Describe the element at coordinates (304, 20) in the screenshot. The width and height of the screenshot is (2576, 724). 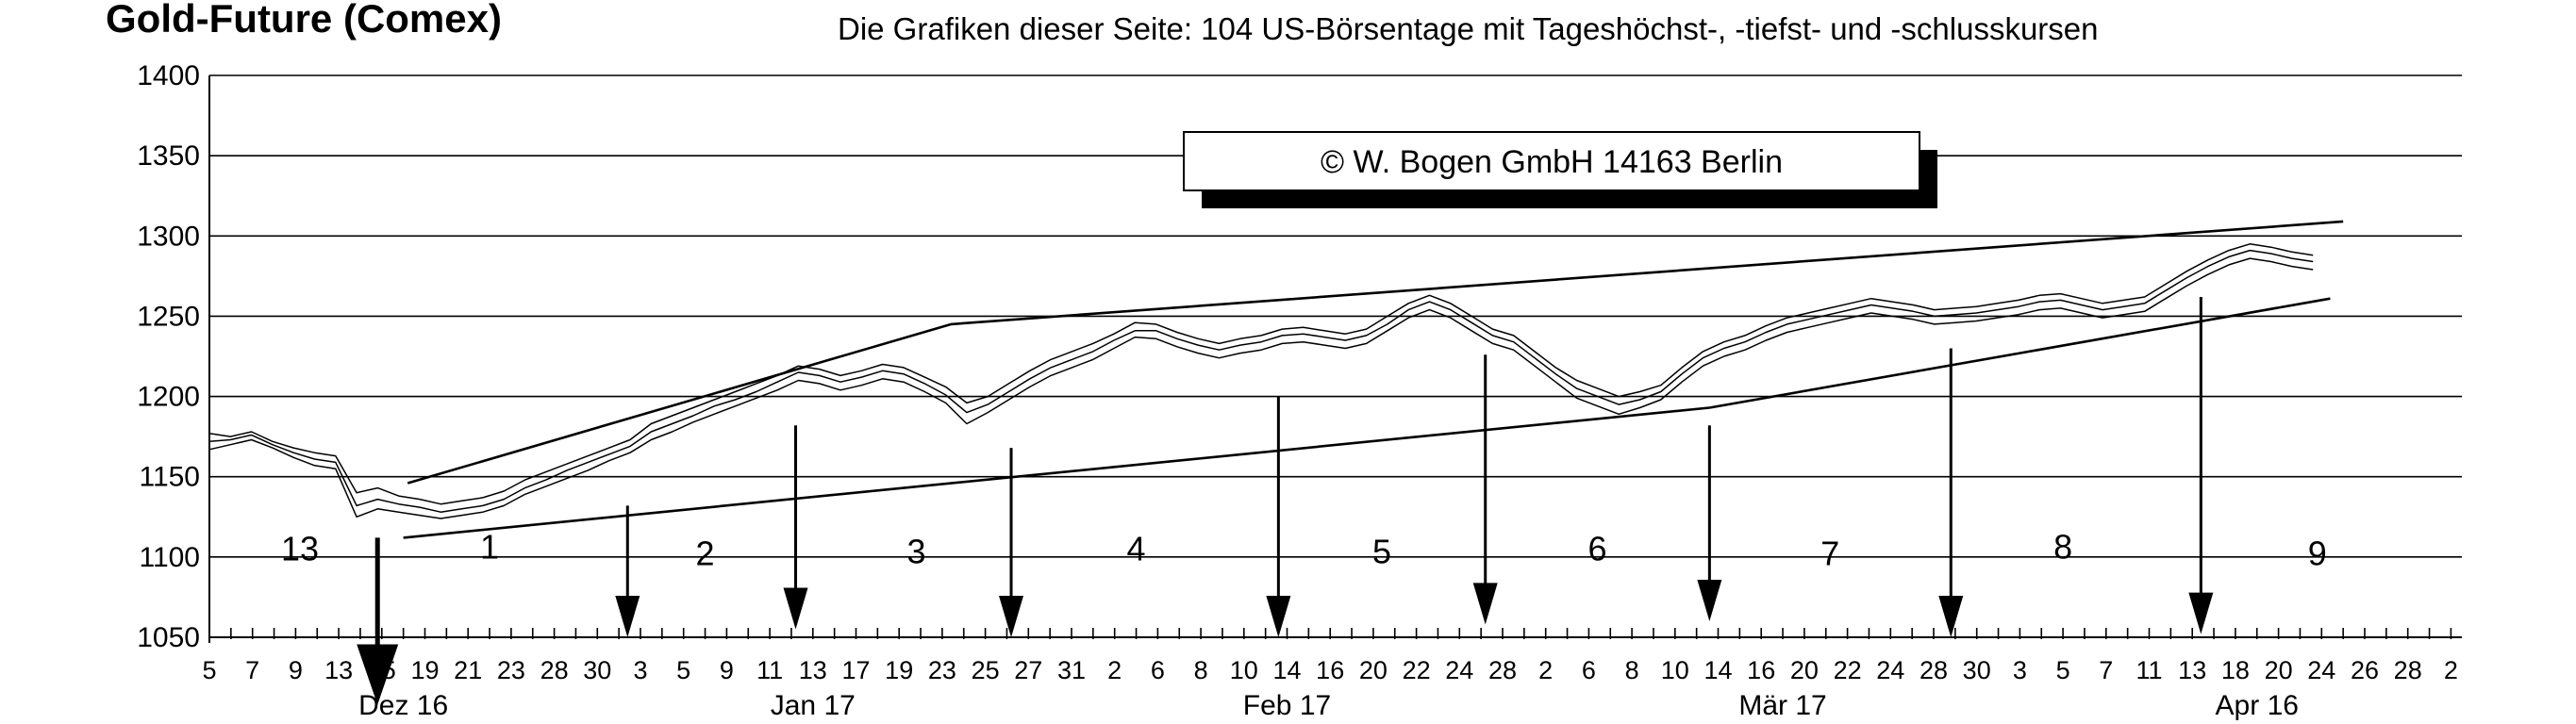
I see `chart-title: Gold-Future (Comex)` at that location.